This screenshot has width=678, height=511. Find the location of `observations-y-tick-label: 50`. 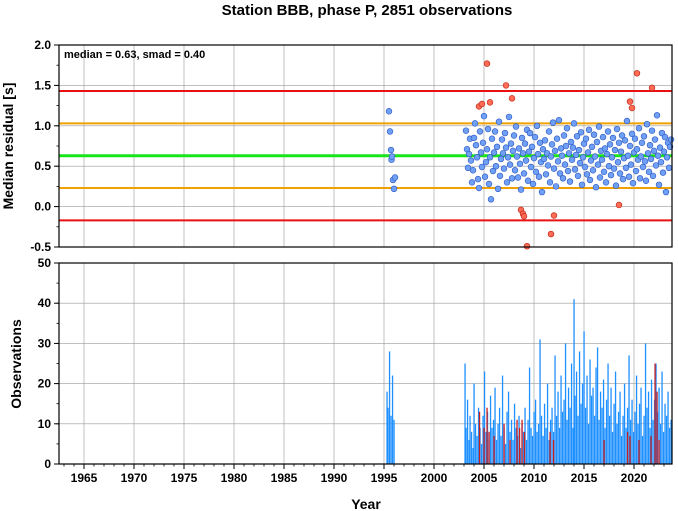

observations-y-tick-label: 50 is located at coordinates (45, 263).